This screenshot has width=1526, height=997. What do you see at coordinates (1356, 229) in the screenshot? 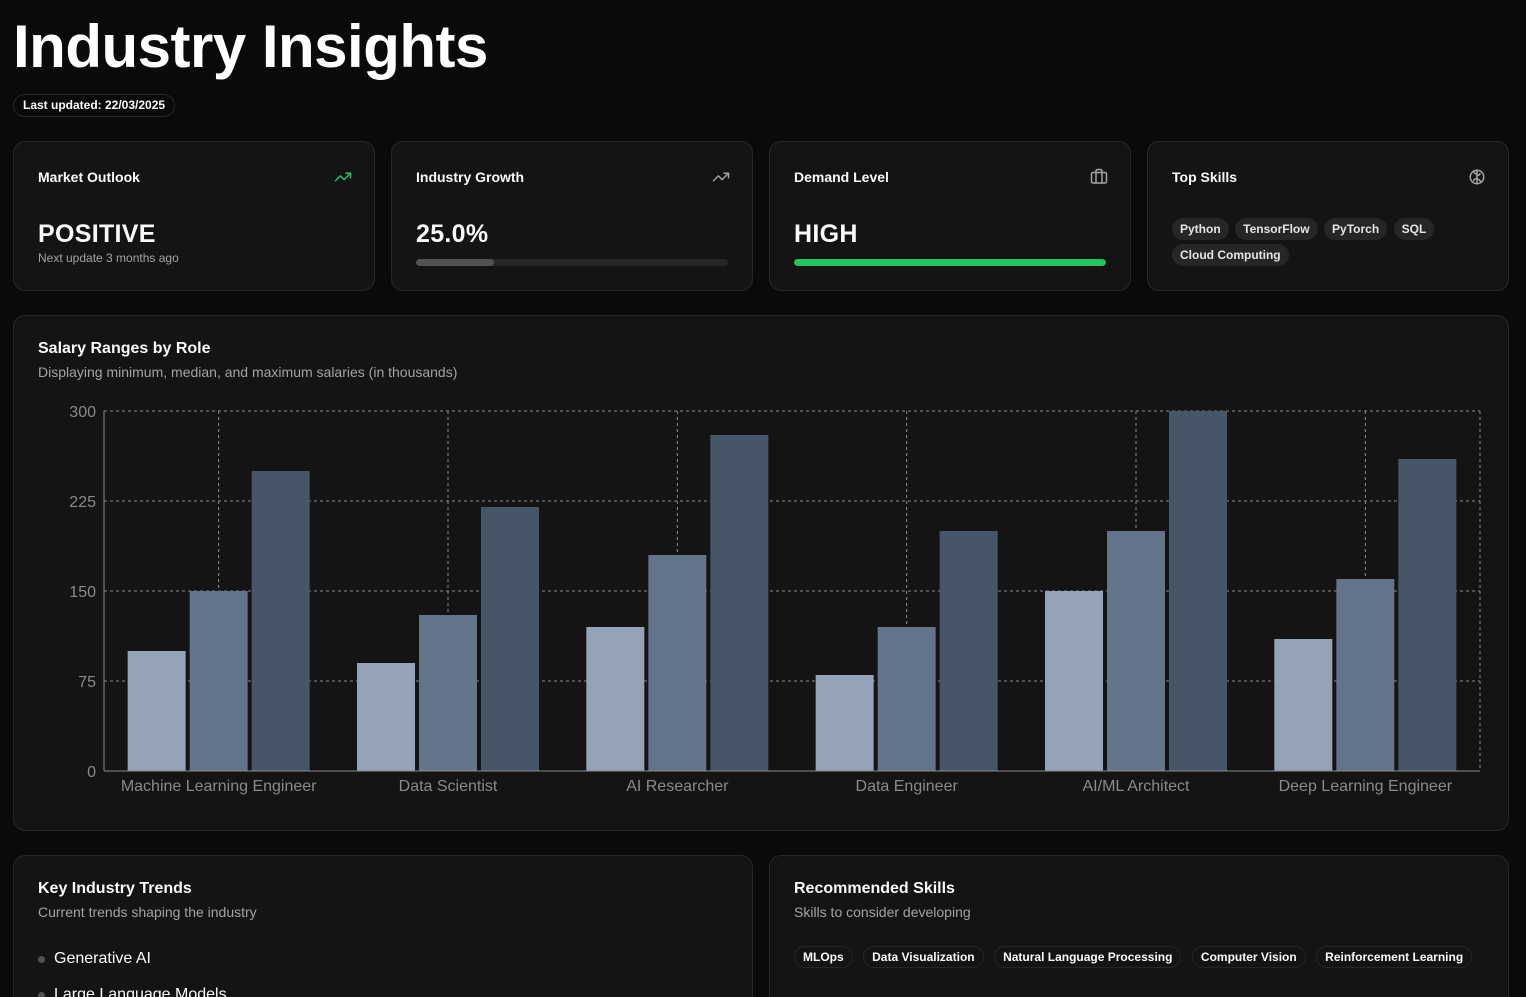
I see `skill-chip: PyTorch` at bounding box center [1356, 229].